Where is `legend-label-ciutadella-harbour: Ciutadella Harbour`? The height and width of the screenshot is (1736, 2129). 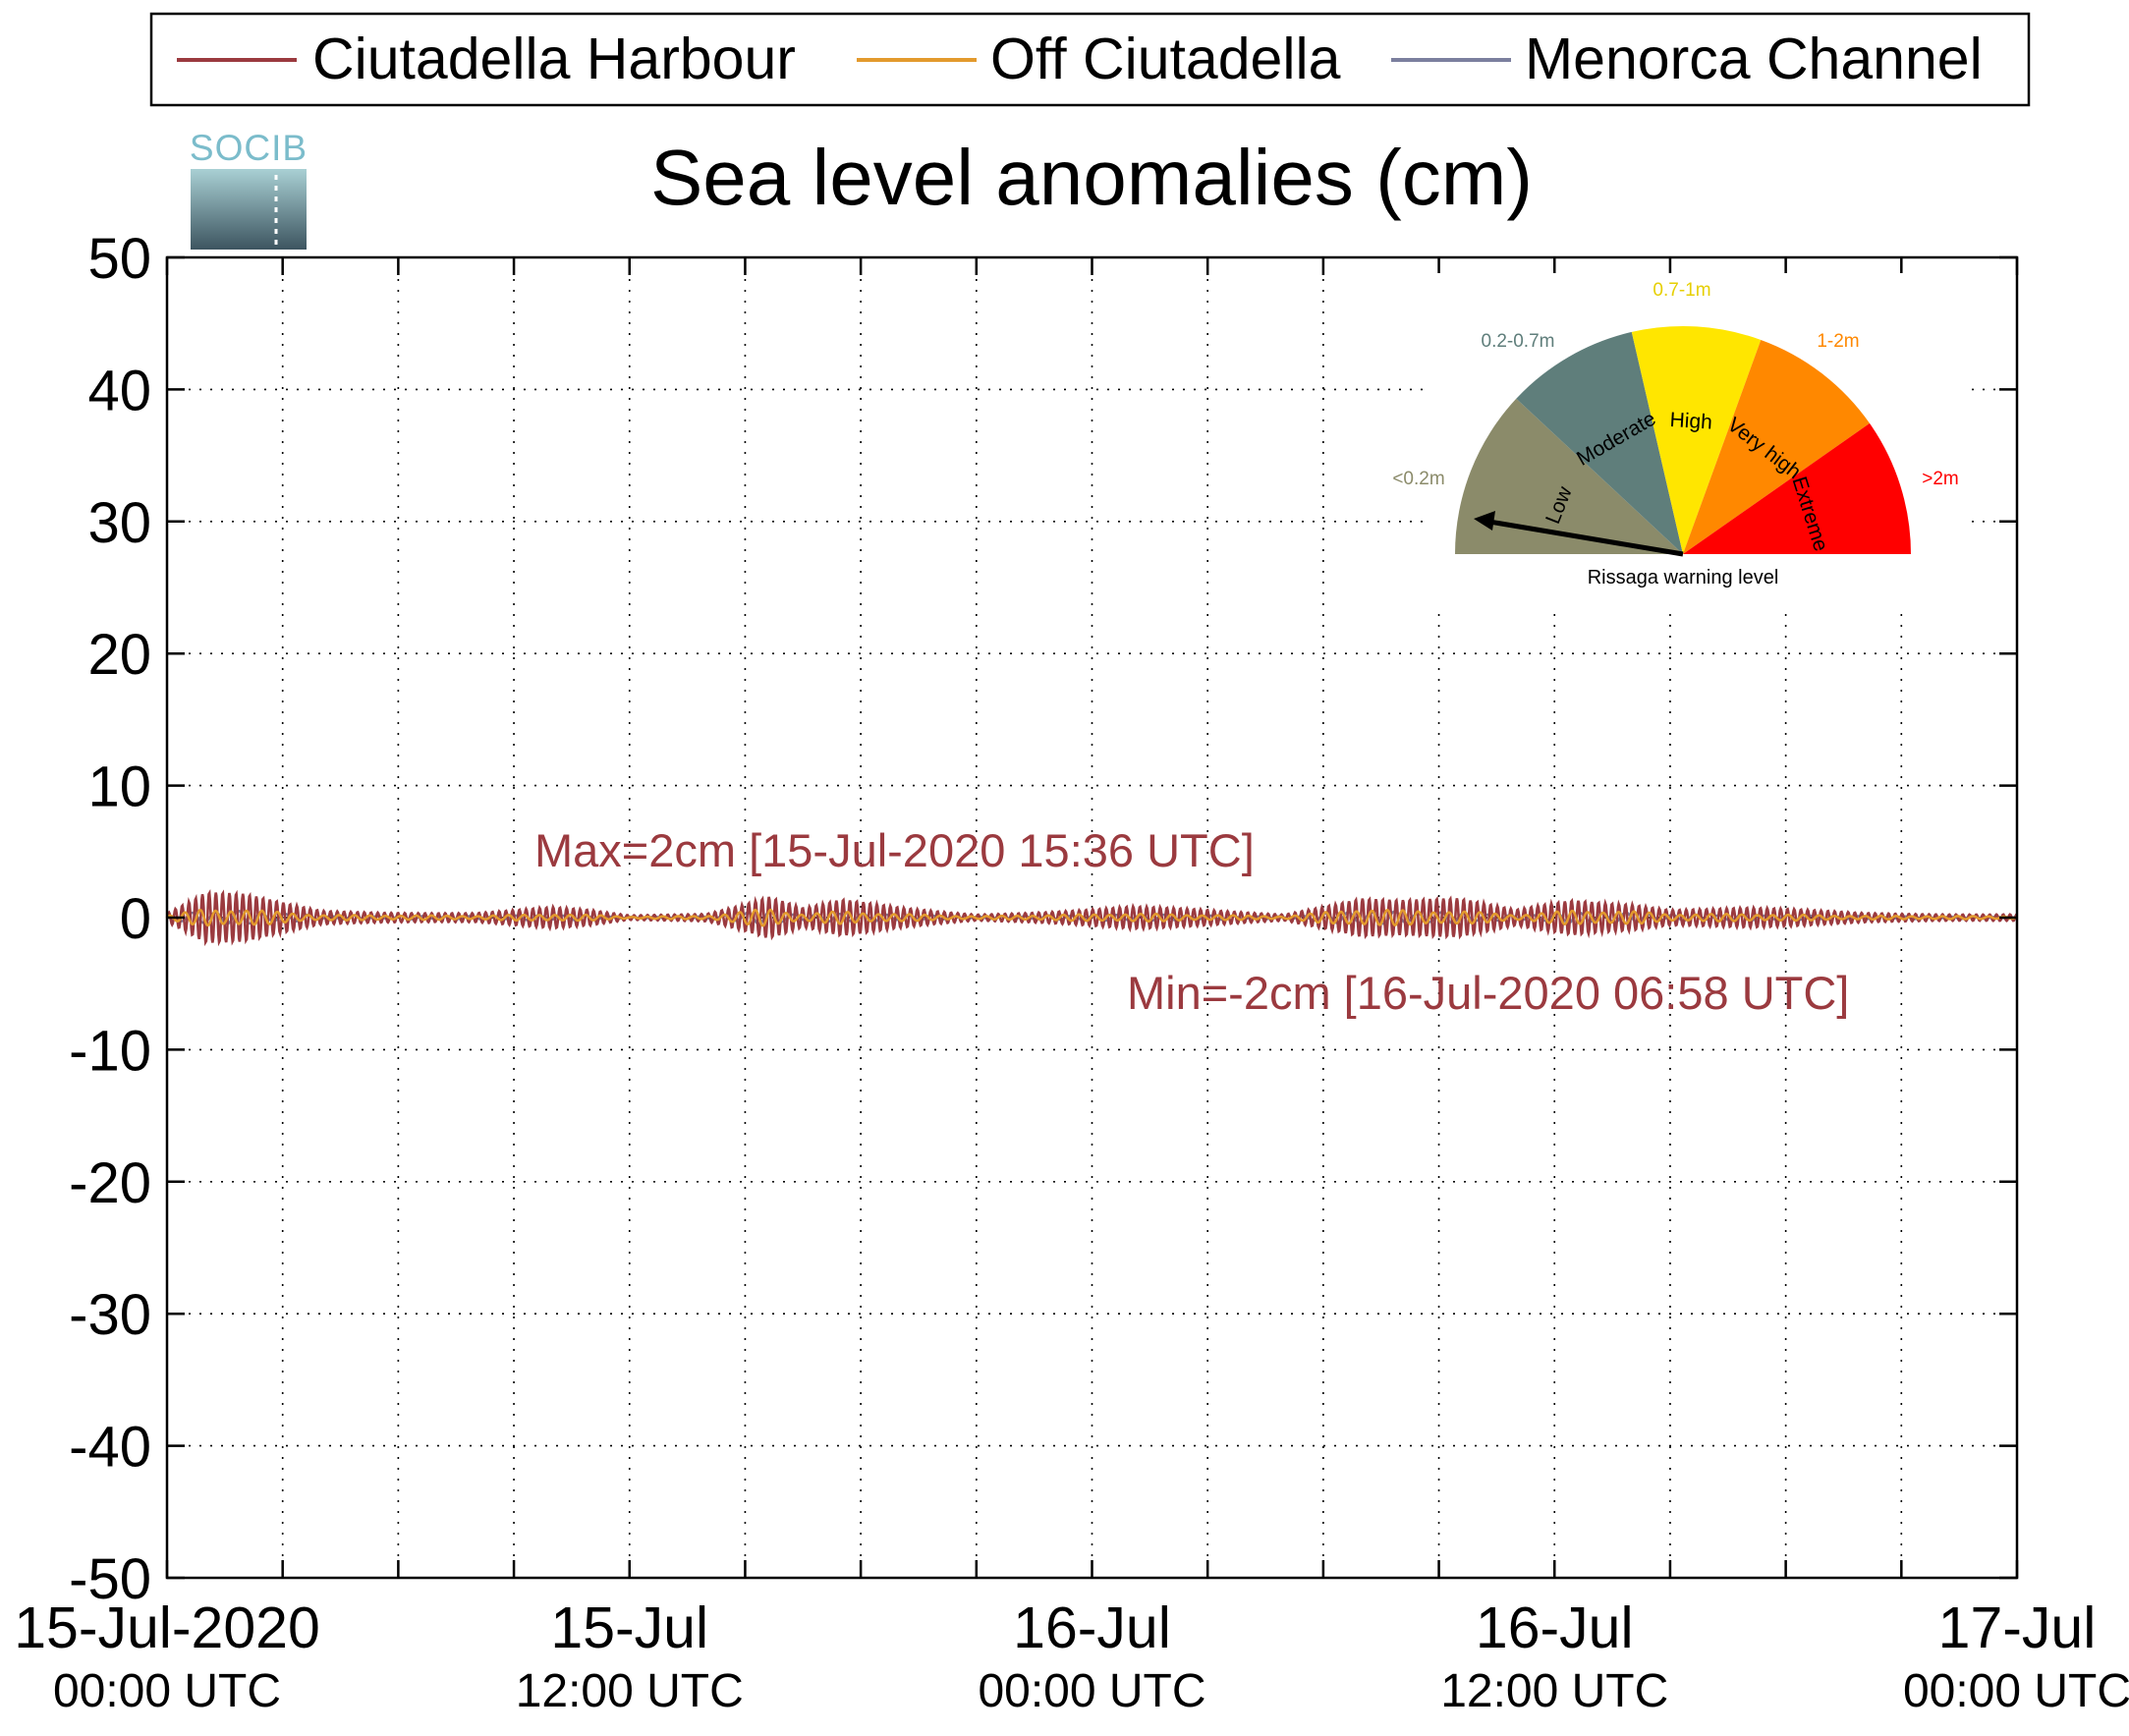 legend-label-ciutadella-harbour: Ciutadella Harbour is located at coordinates (554, 59).